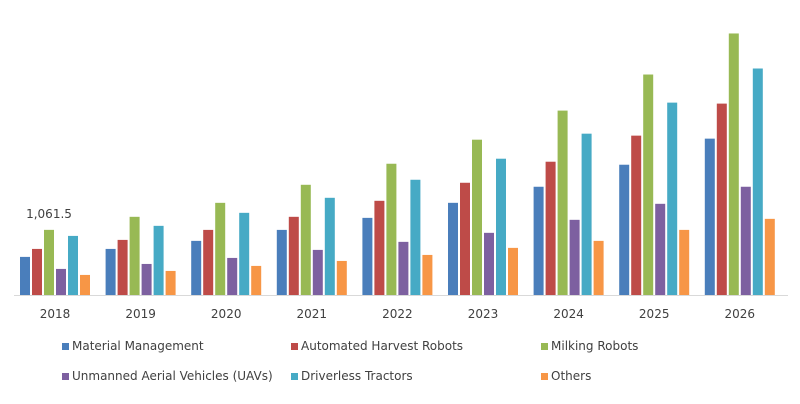 This screenshot has width=800, height=404. What do you see at coordinates (220, 248) in the screenshot?
I see `bar-2020-milking-robots` at bounding box center [220, 248].